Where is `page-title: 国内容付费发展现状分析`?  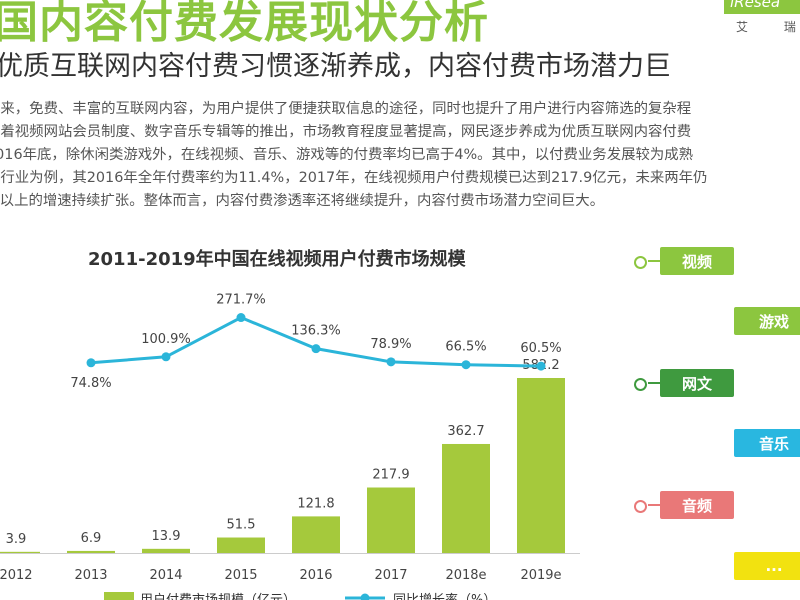 page-title: 国内容付费发展现状分析 is located at coordinates (244, 24).